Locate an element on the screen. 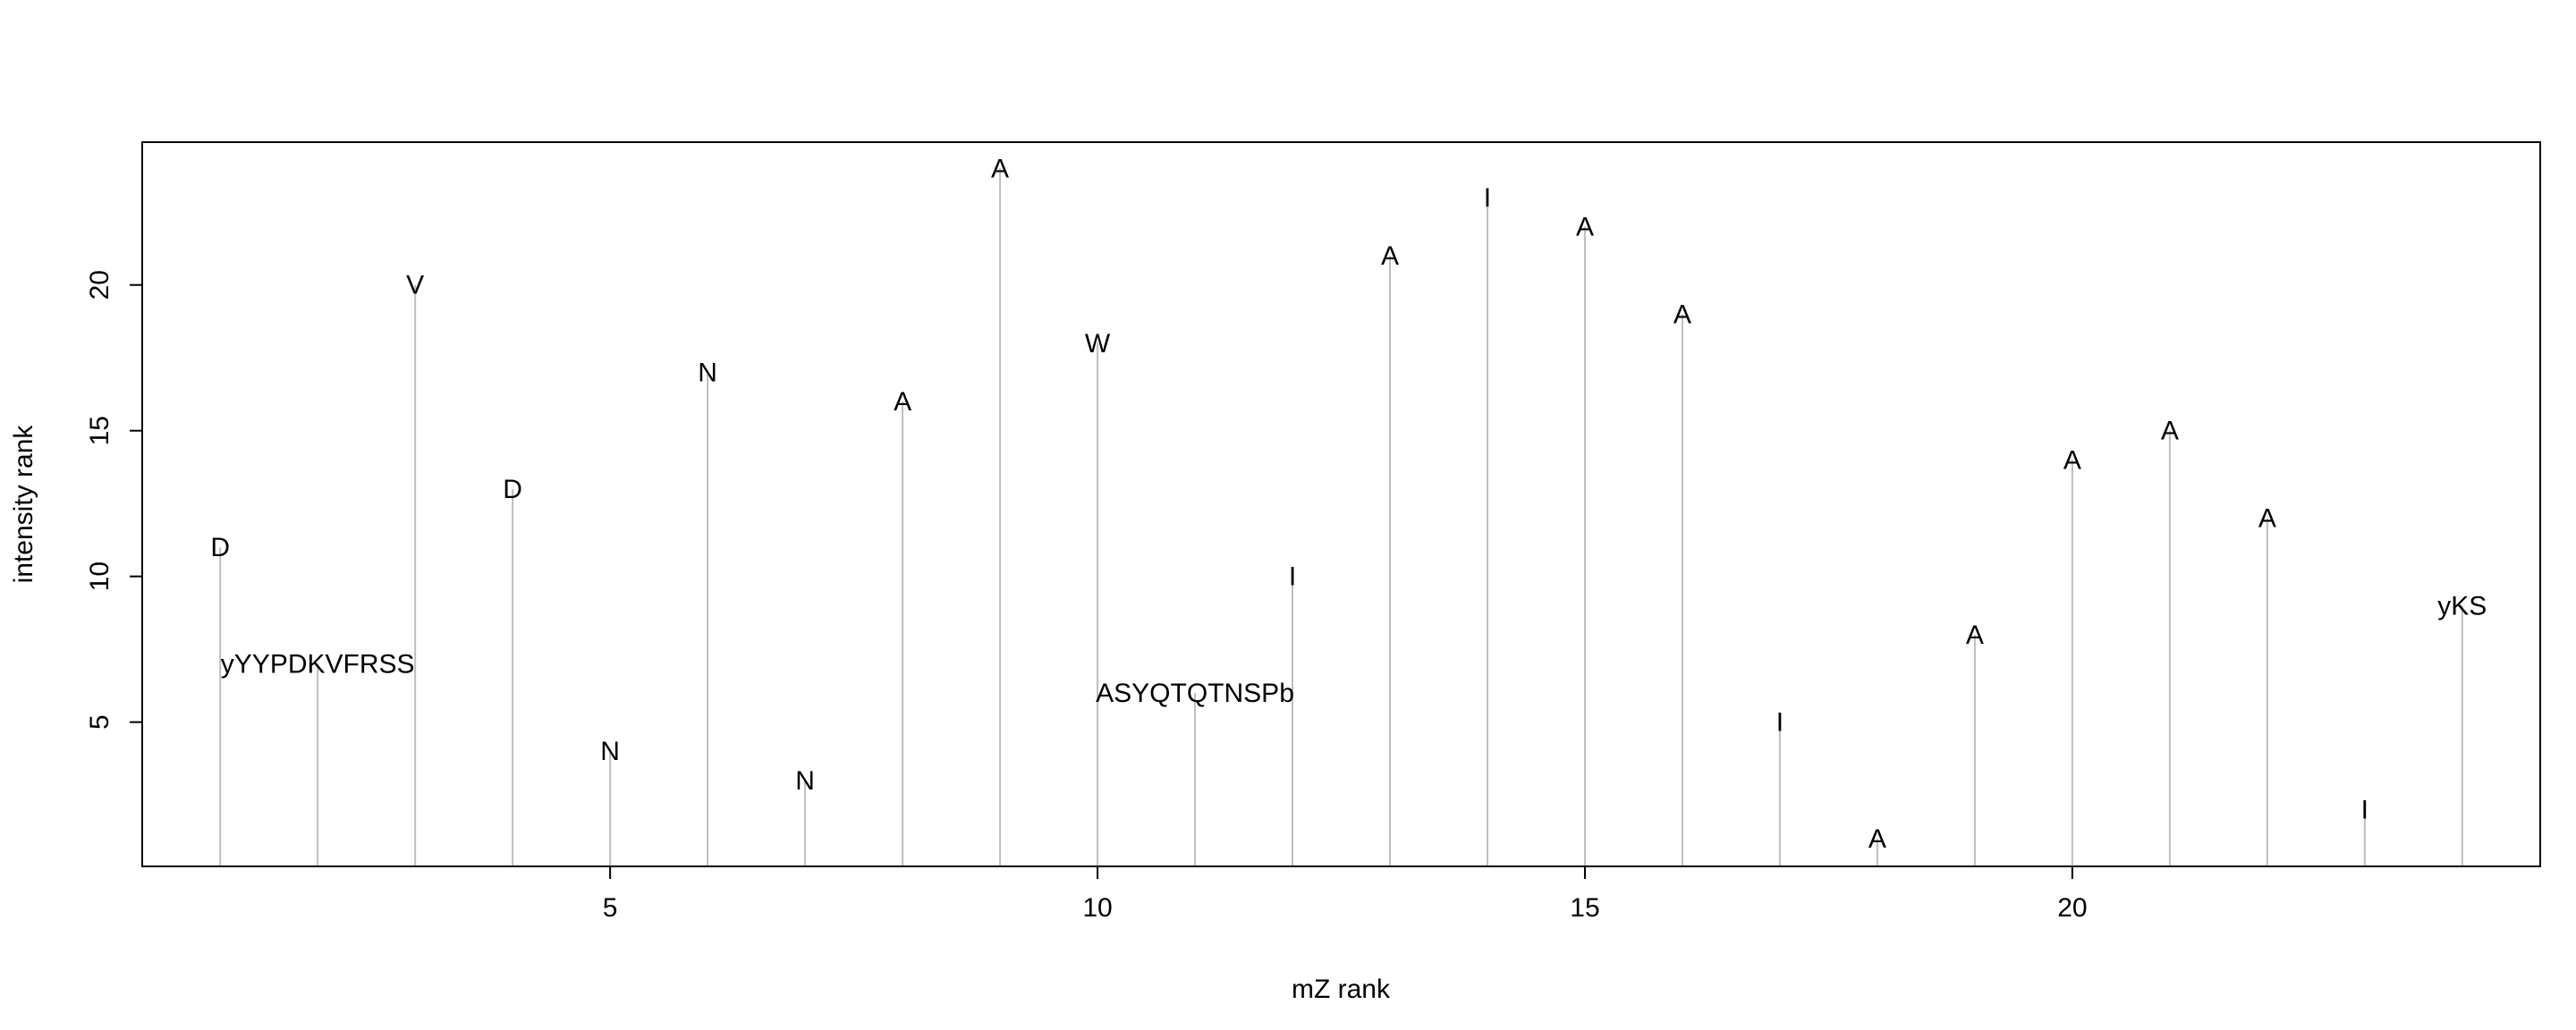 The width and height of the screenshot is (2576, 1030). y-tick-label-5: 5 is located at coordinates (99, 722).